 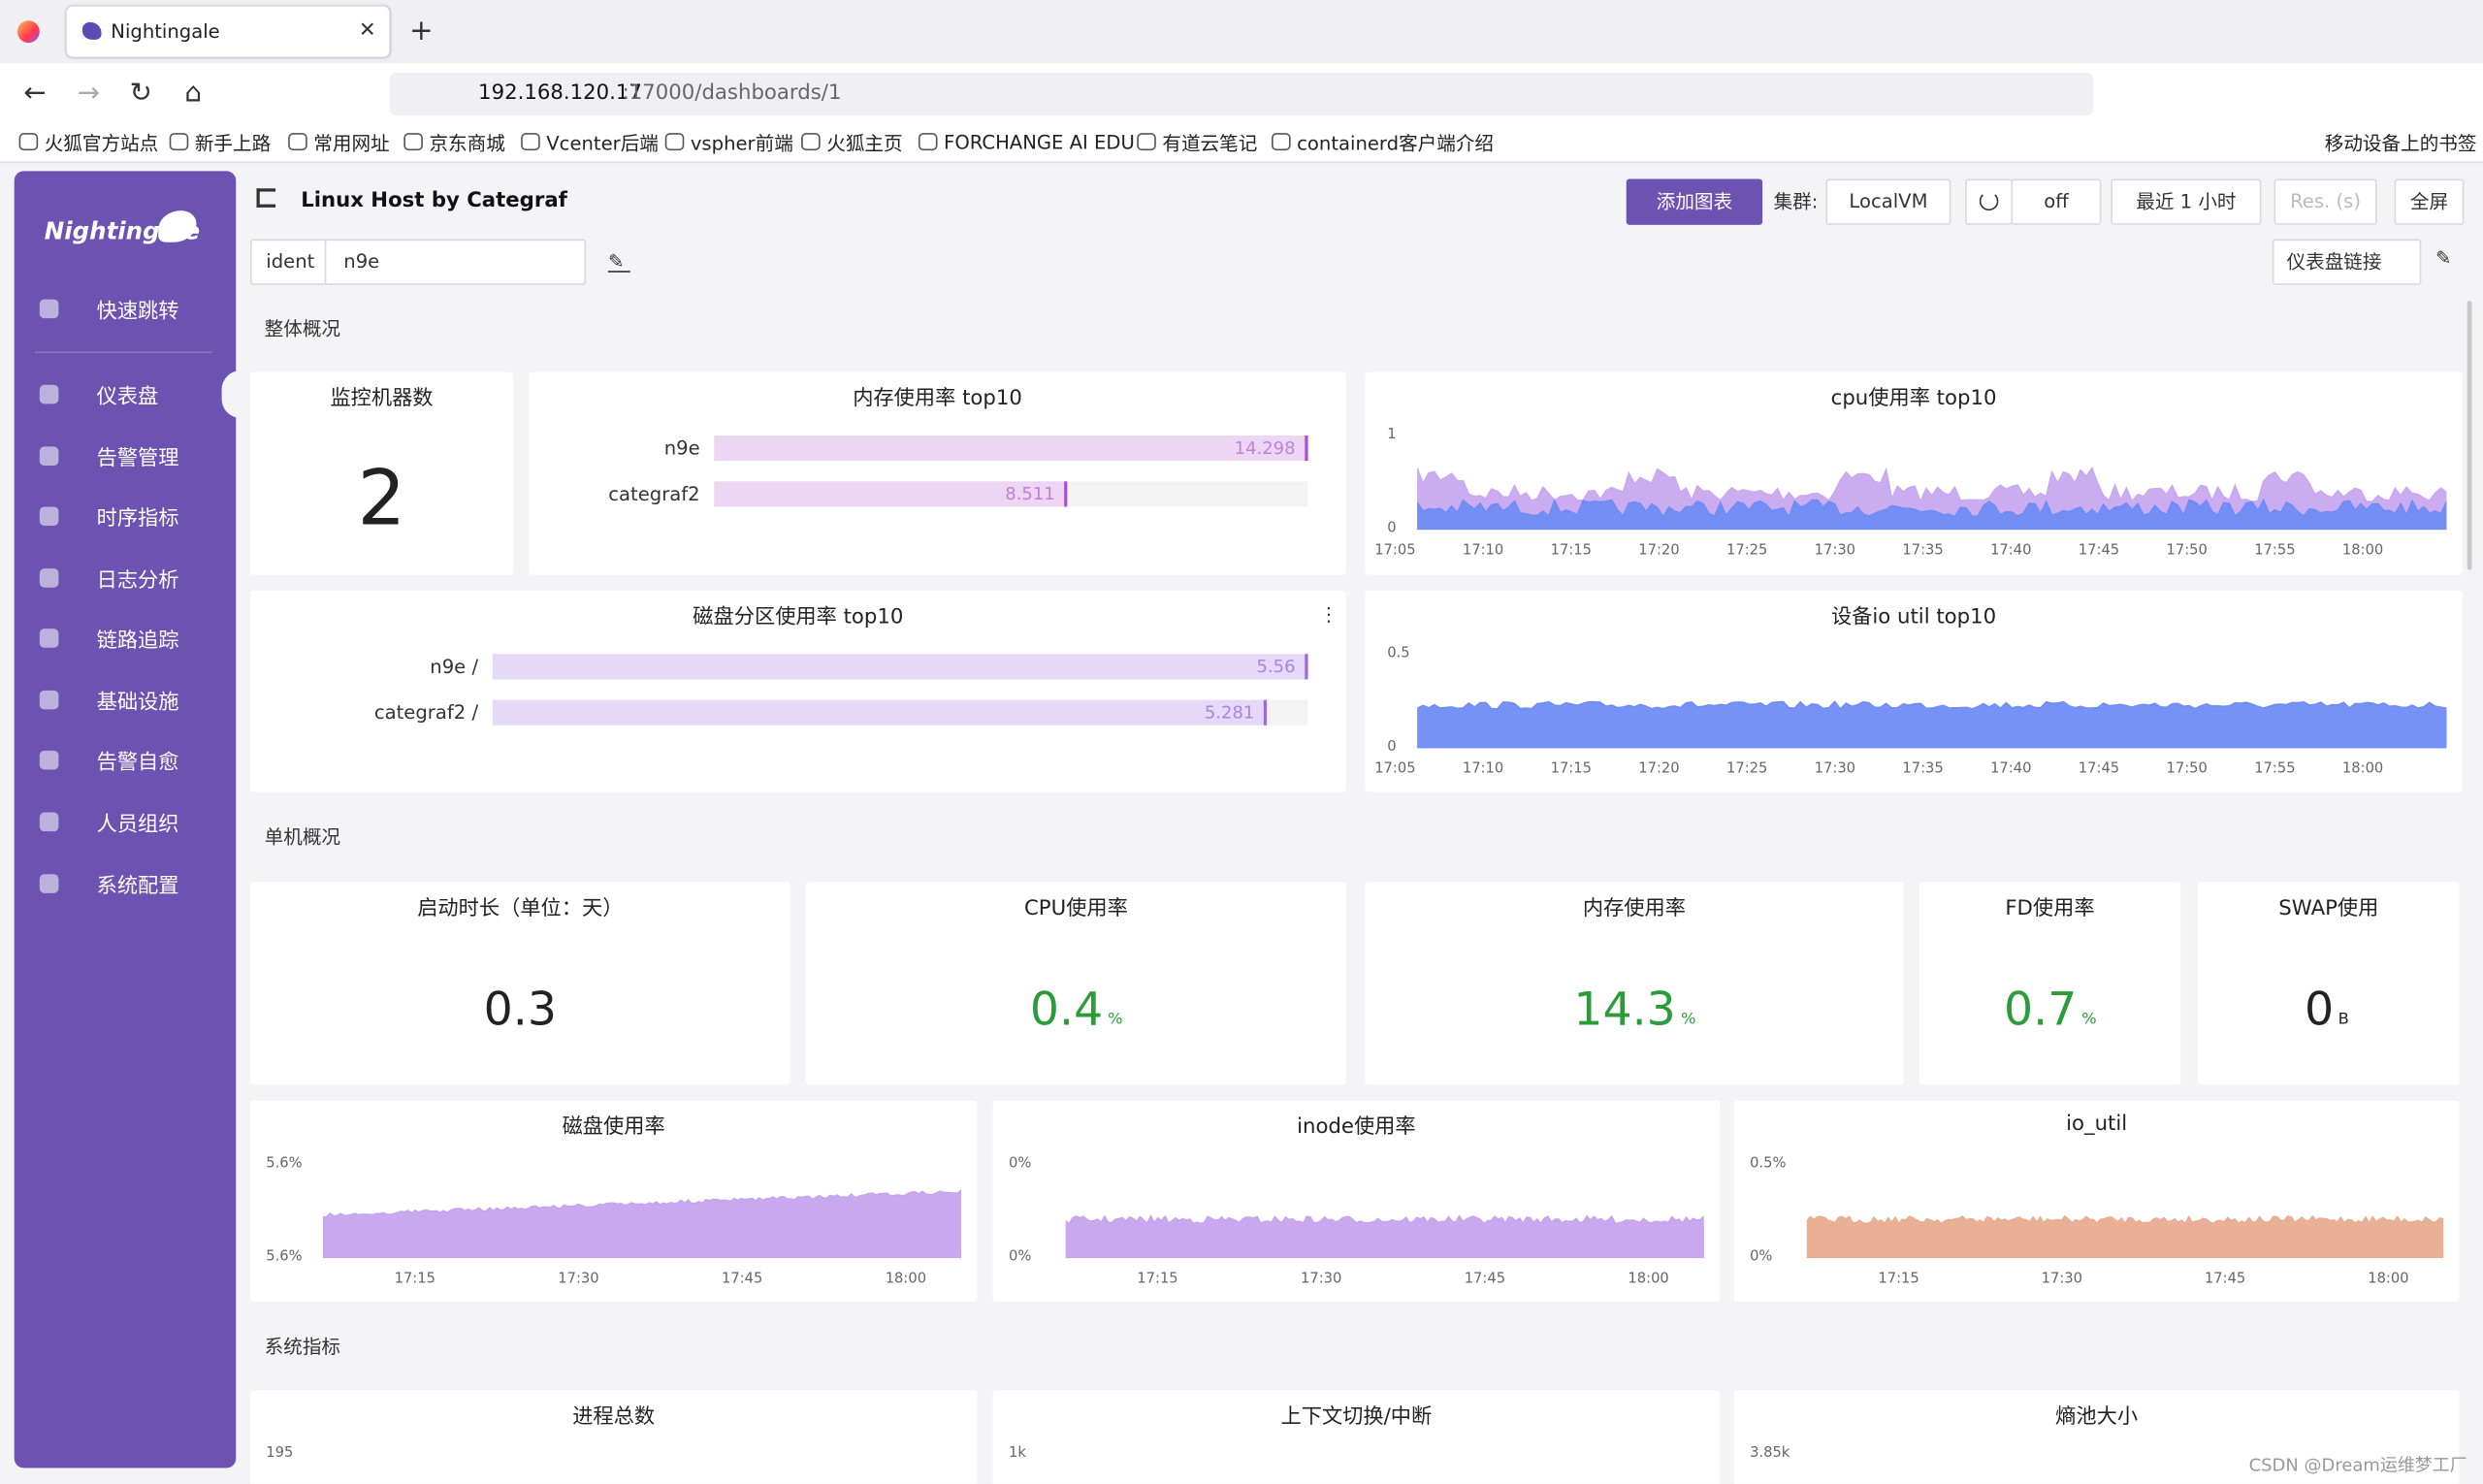 What do you see at coordinates (1242, 94) in the screenshot?
I see `url-field` at bounding box center [1242, 94].